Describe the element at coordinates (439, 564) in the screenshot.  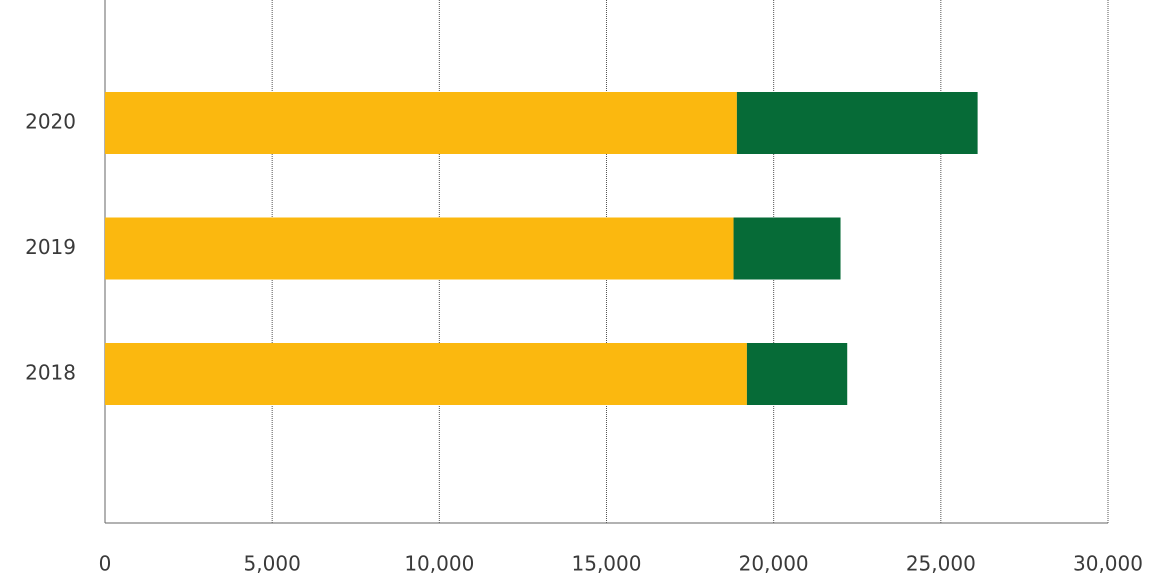
I see `x-tick-label: 10,000` at that location.